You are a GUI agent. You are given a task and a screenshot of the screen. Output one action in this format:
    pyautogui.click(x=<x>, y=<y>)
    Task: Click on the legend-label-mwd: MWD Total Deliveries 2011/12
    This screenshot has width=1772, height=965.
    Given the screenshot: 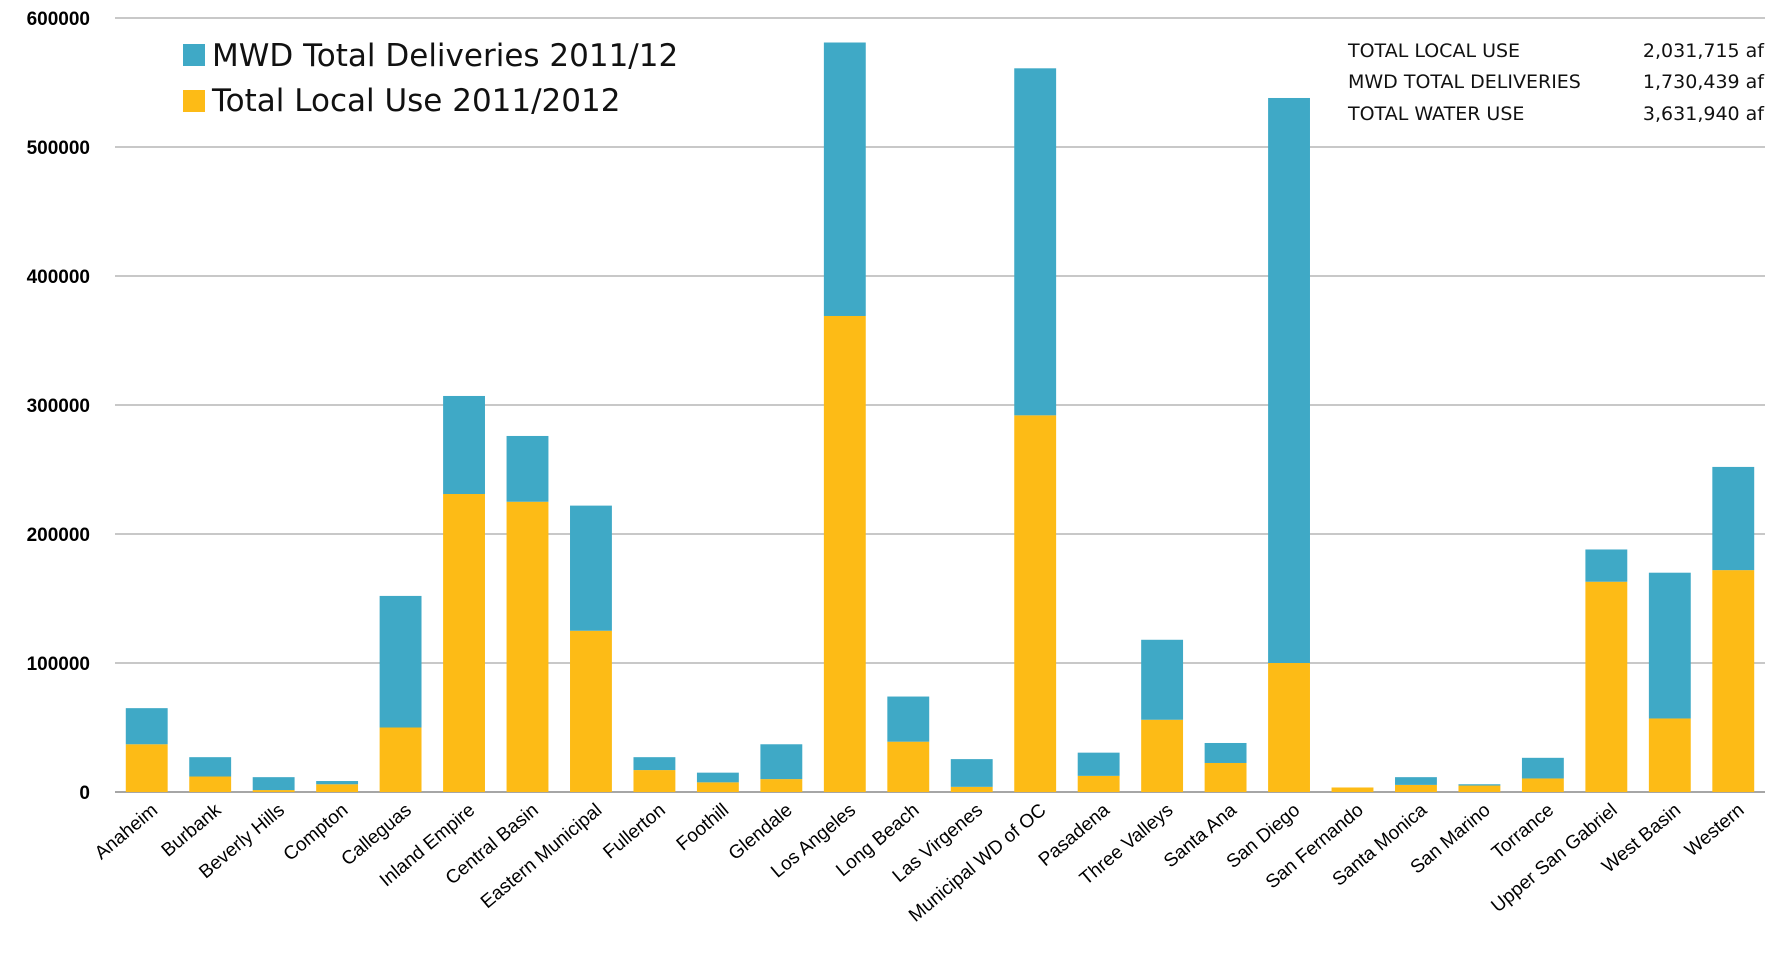 What is the action you would take?
    pyautogui.click(x=445, y=56)
    